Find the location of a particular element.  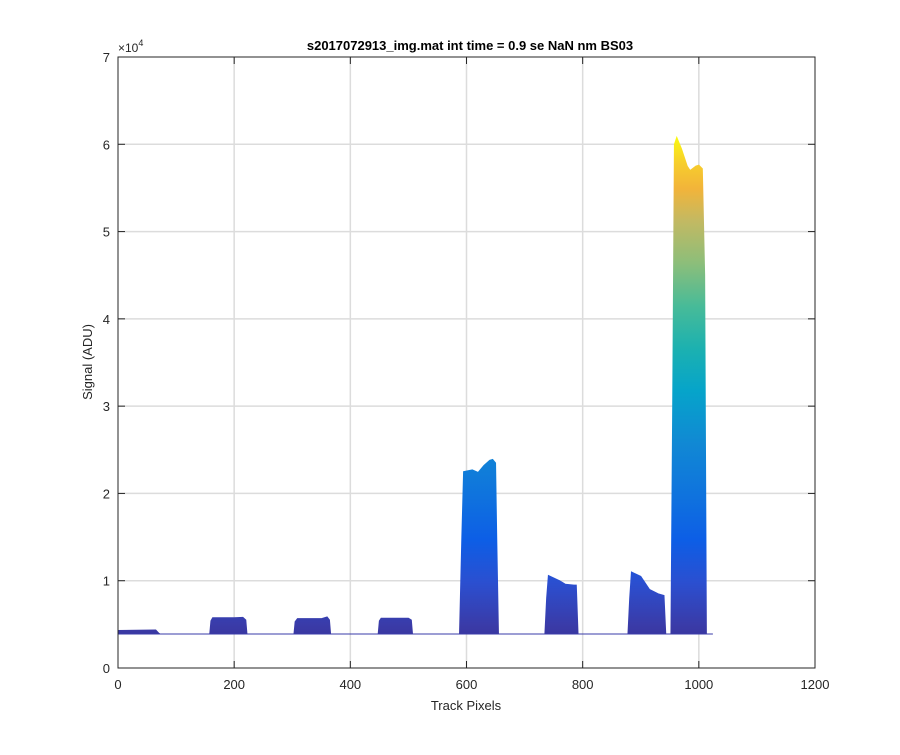

y-exponent-power: 4 is located at coordinates (140, 43).